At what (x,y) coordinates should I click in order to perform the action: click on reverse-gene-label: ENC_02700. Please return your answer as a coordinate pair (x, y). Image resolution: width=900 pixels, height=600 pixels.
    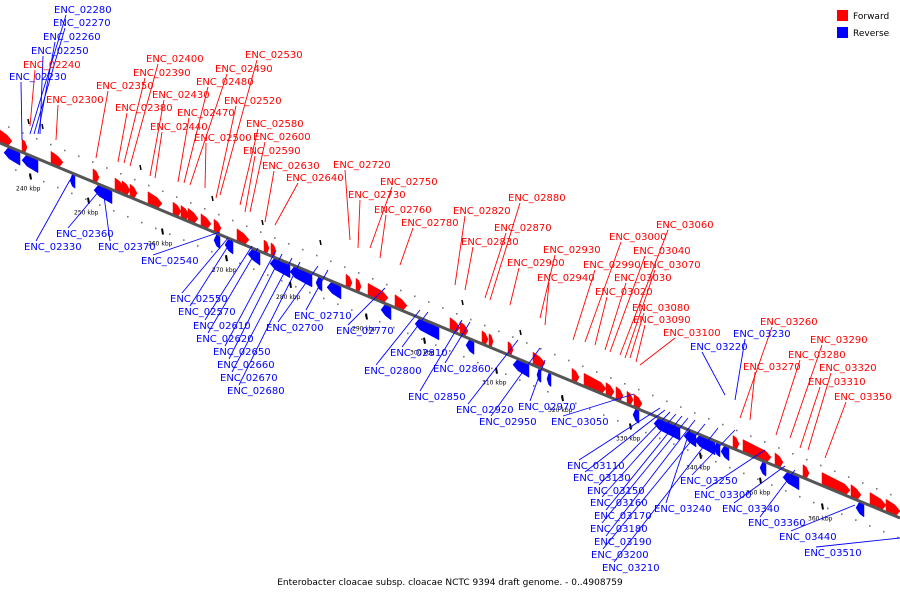
    Looking at the image, I should click on (295, 328).